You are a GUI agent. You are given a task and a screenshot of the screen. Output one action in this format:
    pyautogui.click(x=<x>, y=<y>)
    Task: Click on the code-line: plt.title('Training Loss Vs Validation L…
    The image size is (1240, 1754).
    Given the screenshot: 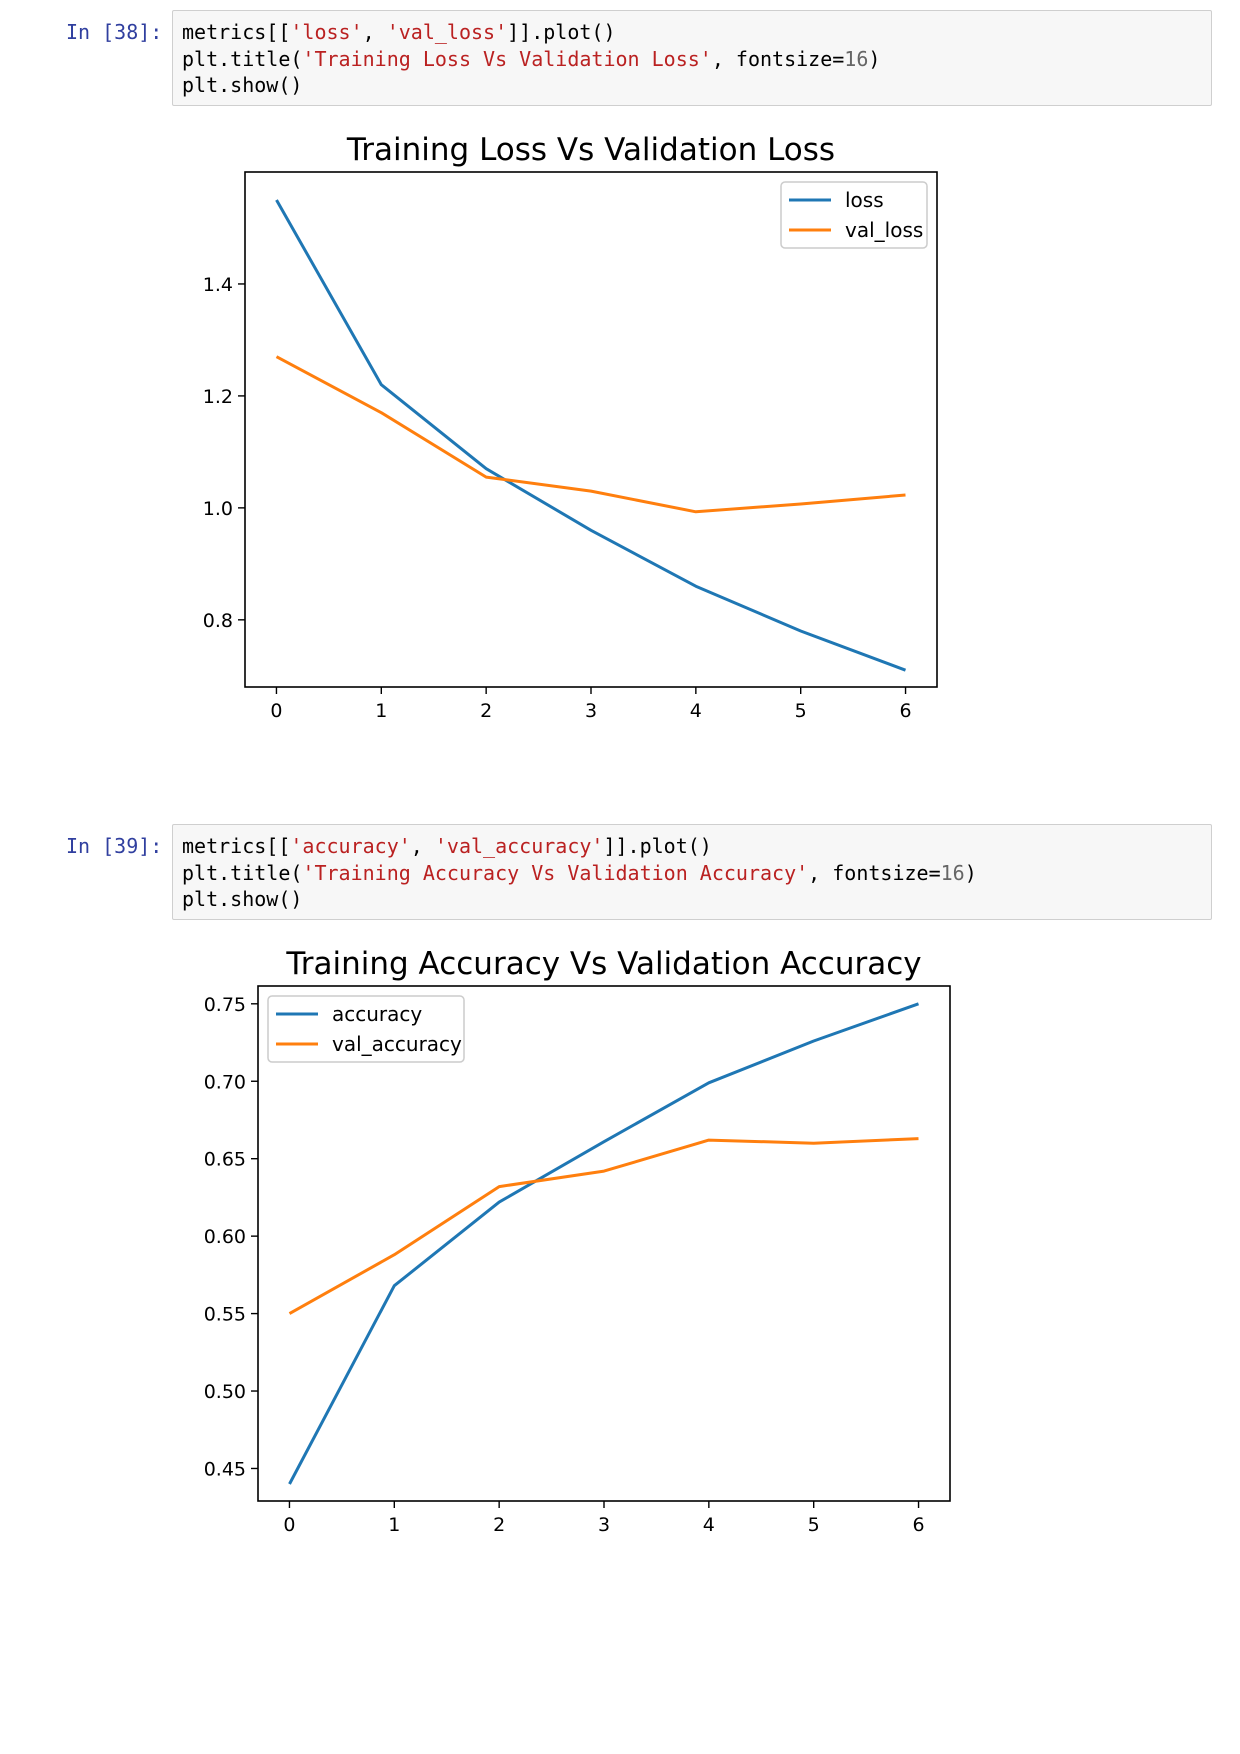 What is the action you would take?
    pyautogui.click(x=531, y=58)
    